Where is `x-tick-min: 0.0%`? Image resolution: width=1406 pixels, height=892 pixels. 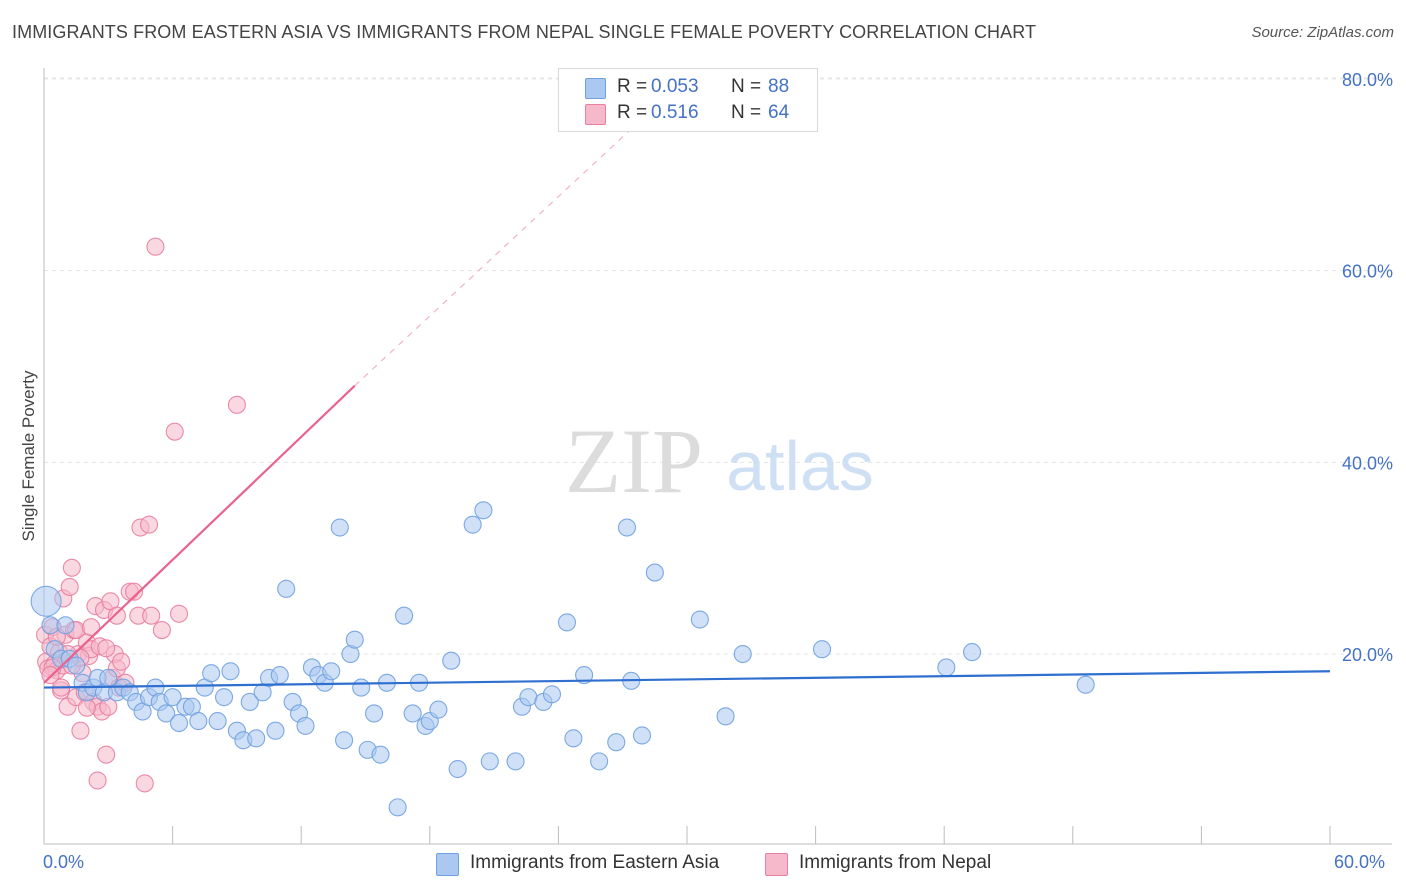 x-tick-min: 0.0% is located at coordinates (64, 862).